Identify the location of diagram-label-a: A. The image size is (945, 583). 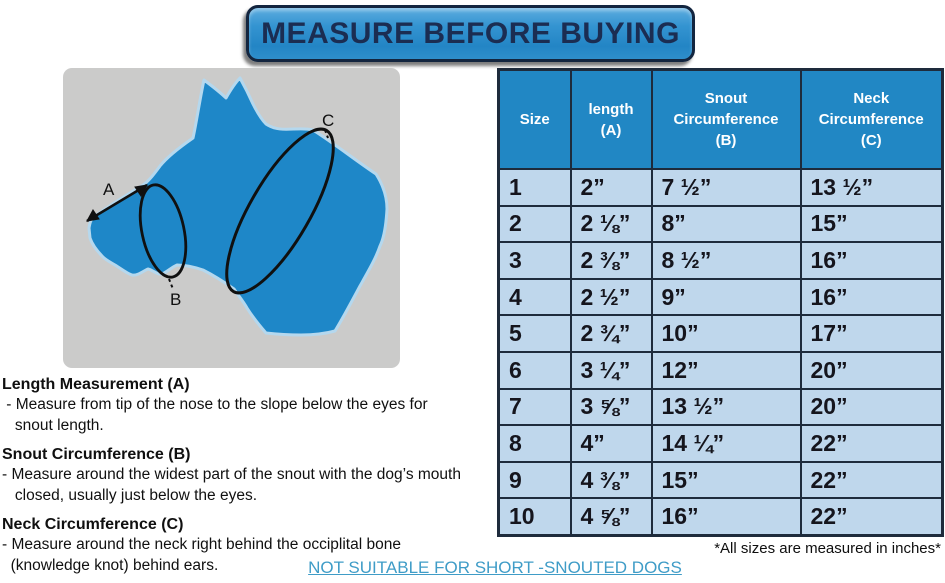
(109, 189).